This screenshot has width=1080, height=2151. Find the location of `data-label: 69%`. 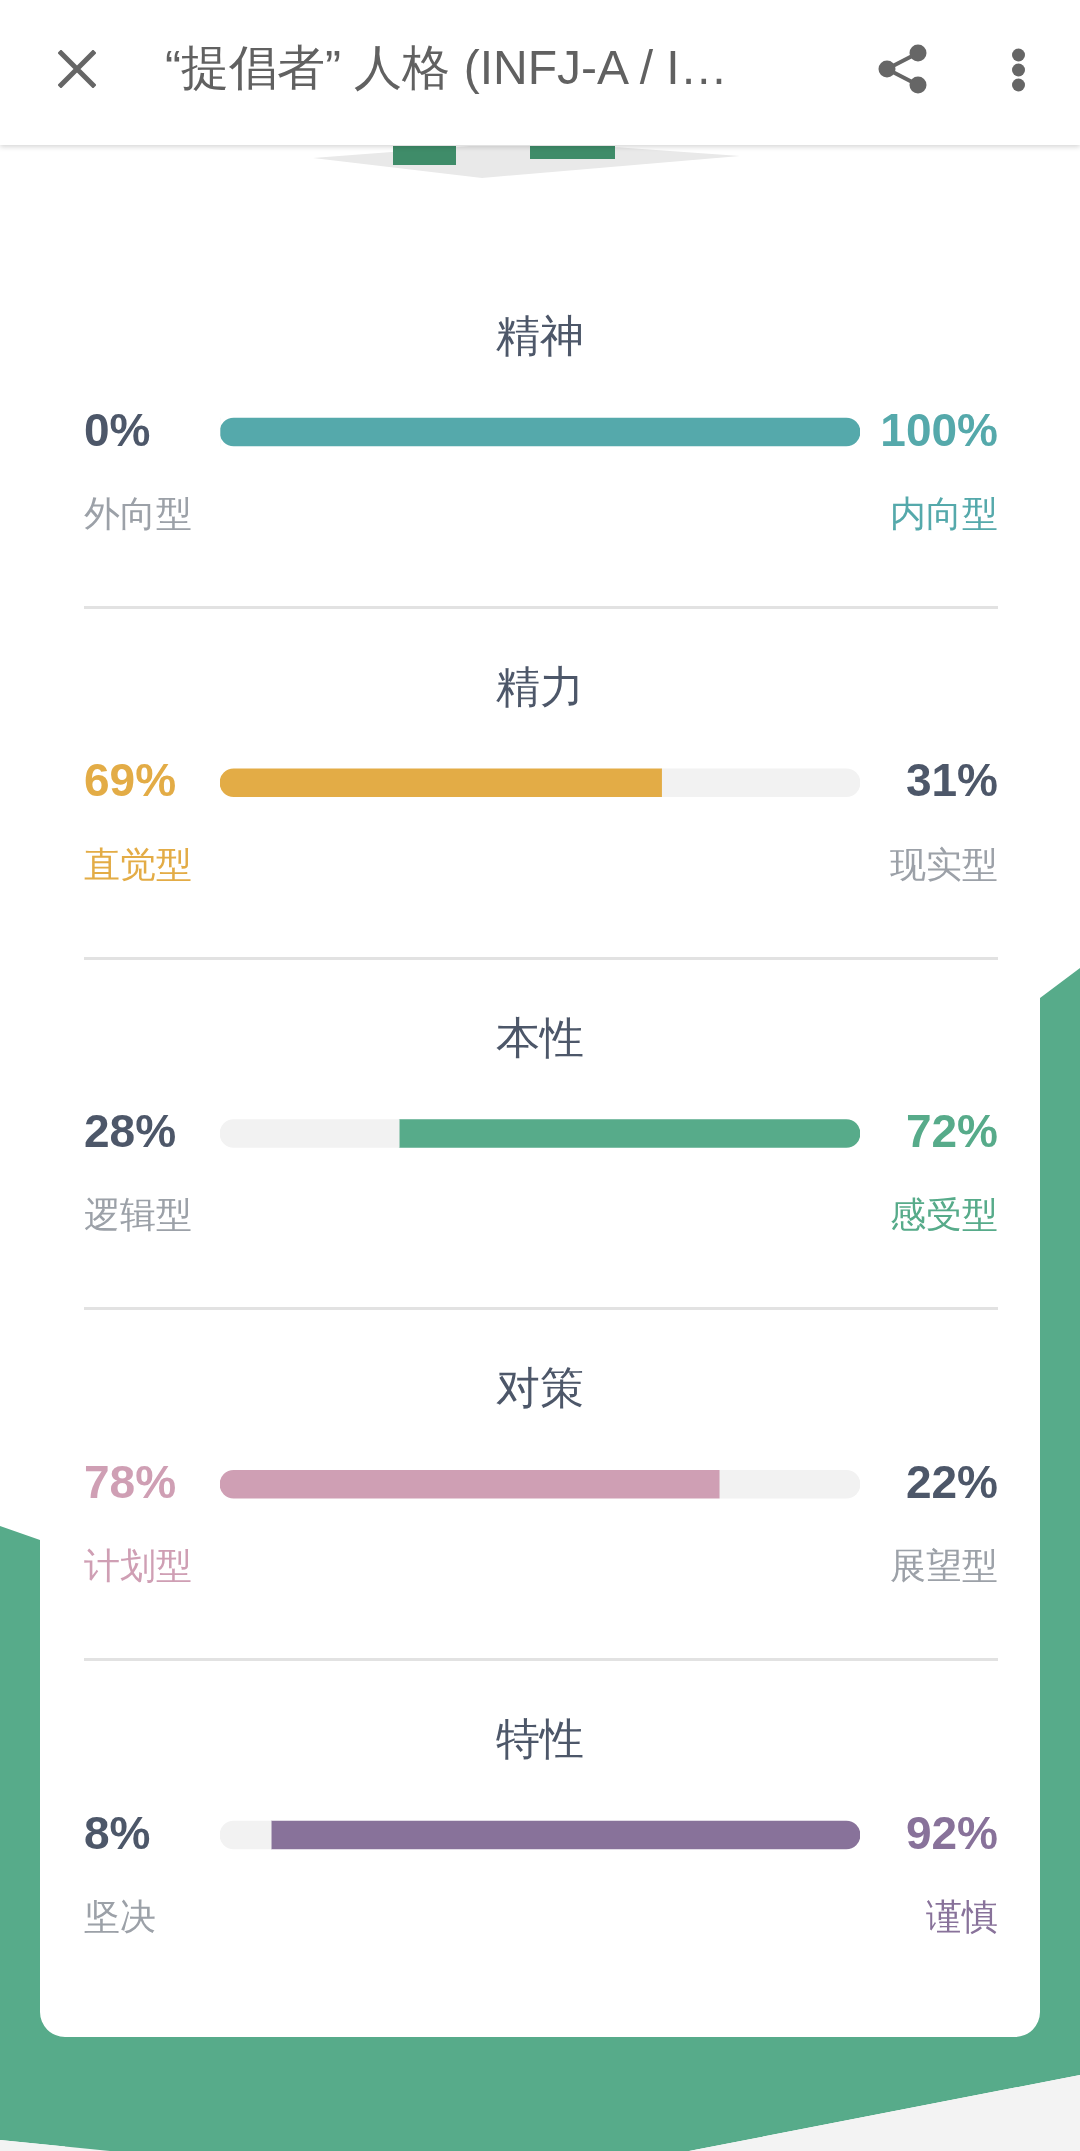

data-label: 69% is located at coordinates (130, 780).